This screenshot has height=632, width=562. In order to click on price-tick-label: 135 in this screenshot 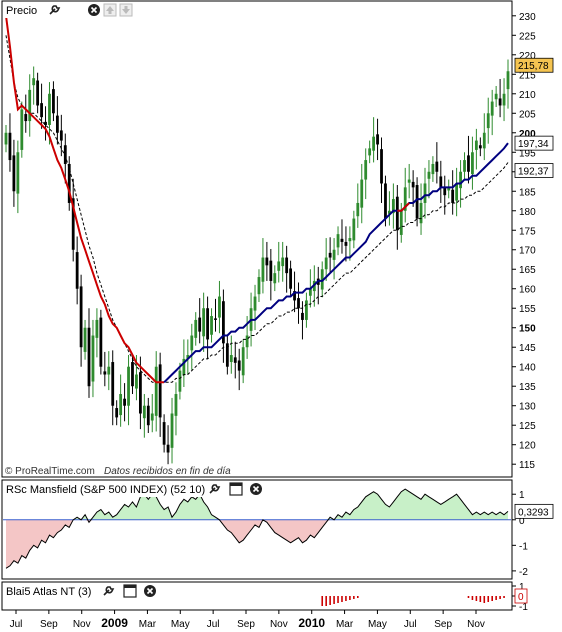, I will do `click(527, 387)`.